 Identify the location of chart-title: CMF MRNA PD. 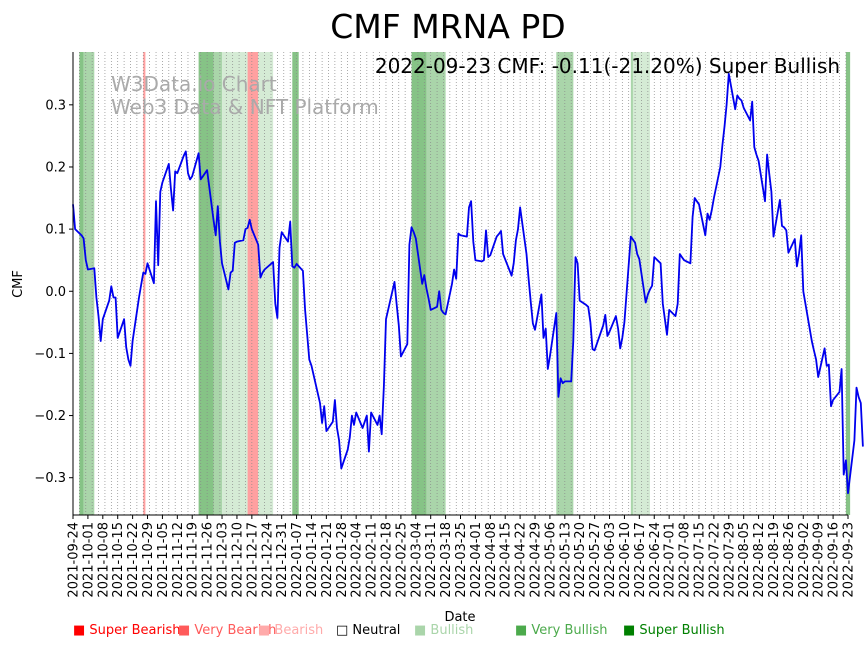
(447, 26).